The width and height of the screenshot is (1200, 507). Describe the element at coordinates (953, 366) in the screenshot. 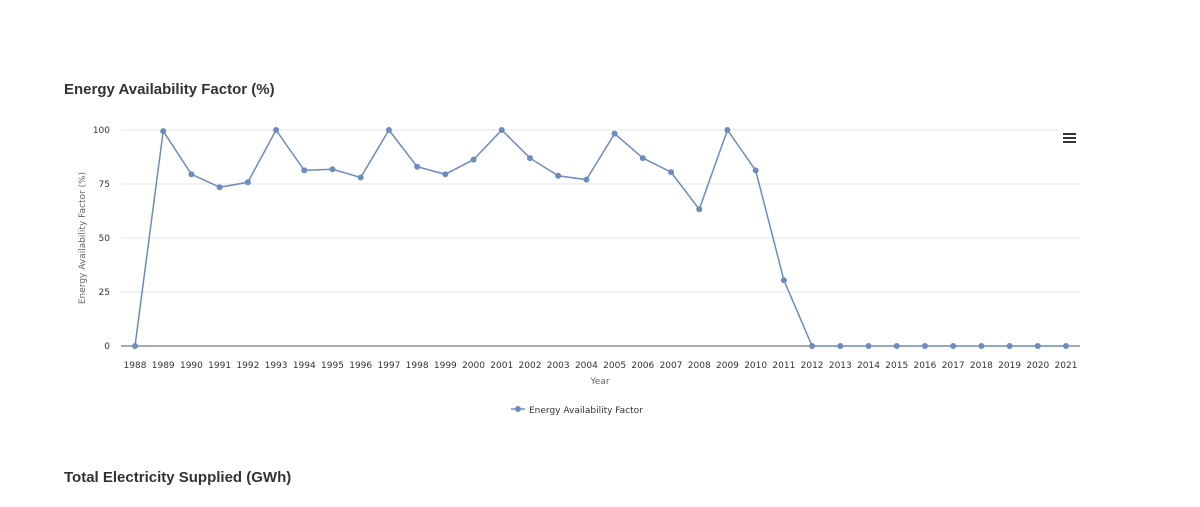

I see `x-tick-label: 2017` at that location.